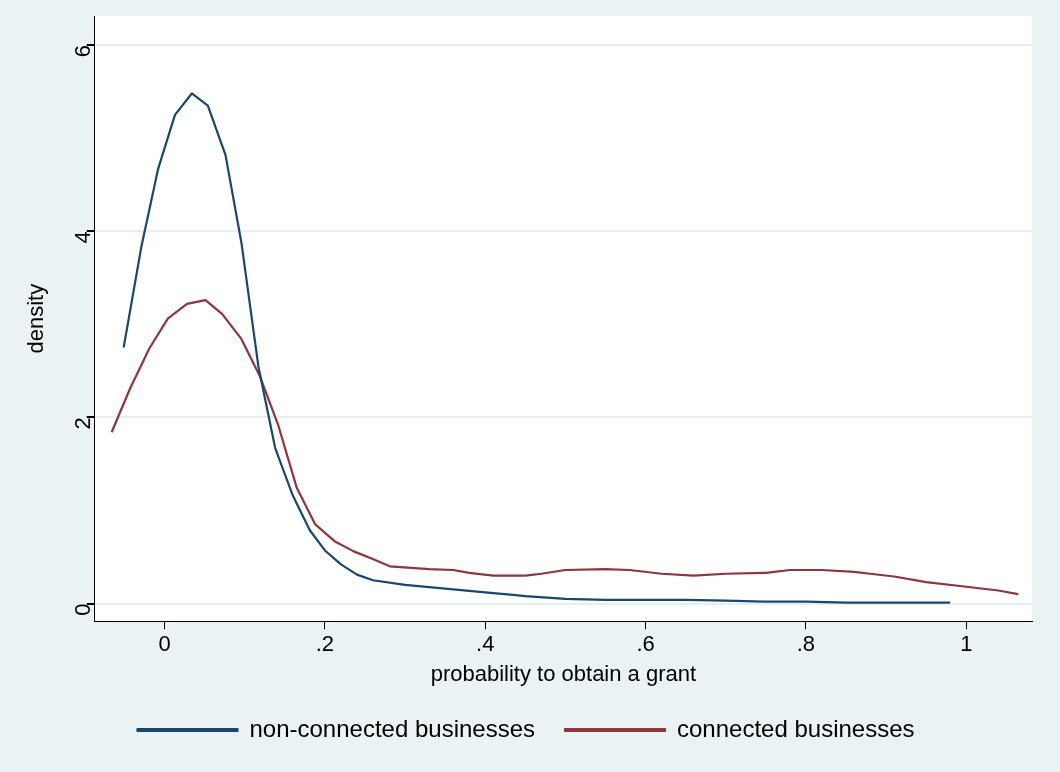  I want to click on x-tick-label: .4, so click(485, 644).